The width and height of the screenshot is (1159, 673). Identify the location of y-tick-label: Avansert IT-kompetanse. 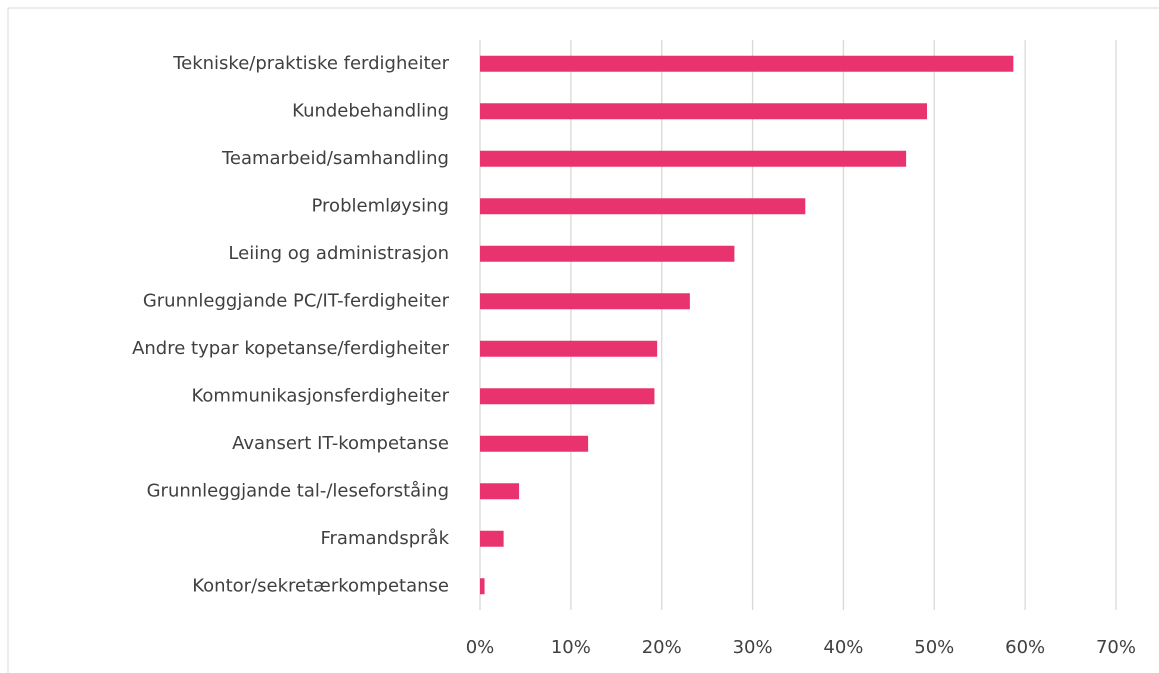
(340, 443).